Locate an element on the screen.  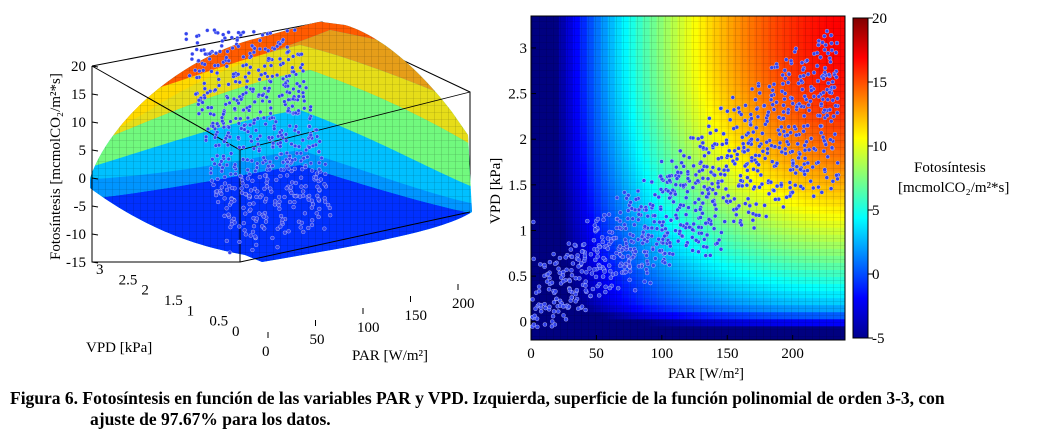
box-floor-right is located at coordinates (355, 237).